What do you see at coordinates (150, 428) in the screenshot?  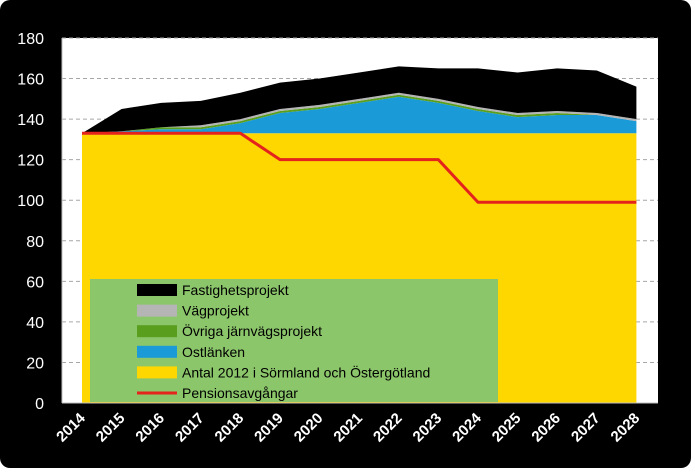 I see `x-tick-label: 2016` at bounding box center [150, 428].